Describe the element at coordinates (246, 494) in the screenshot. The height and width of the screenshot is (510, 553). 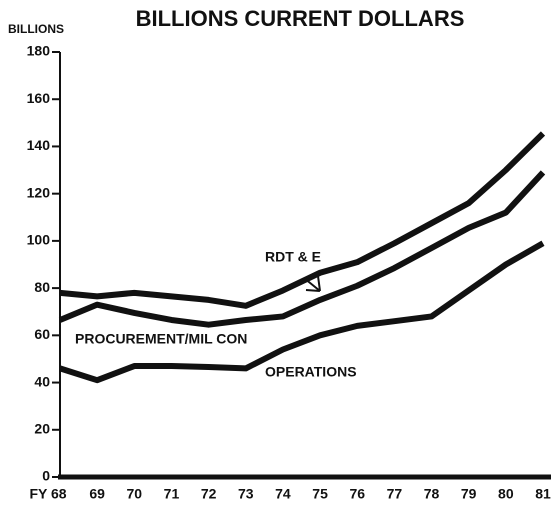
I see `x-tick-label: 73` at that location.